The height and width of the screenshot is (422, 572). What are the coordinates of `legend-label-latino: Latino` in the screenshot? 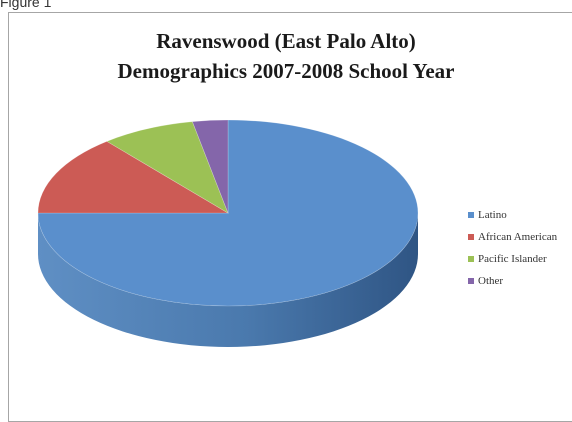 It's located at (492, 215).